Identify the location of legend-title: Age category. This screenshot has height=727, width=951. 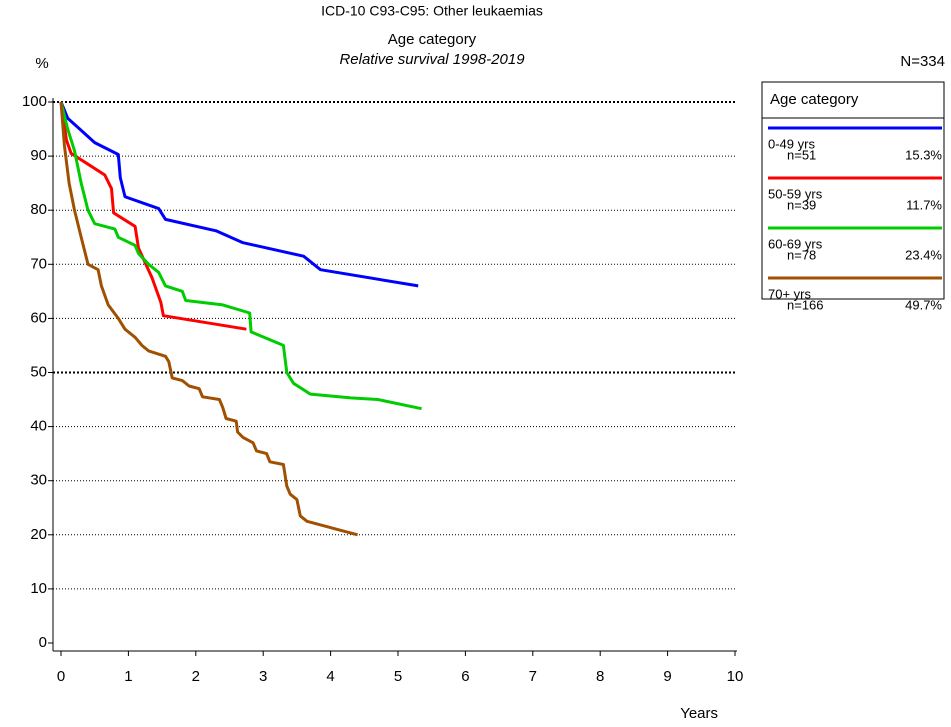
(814, 99).